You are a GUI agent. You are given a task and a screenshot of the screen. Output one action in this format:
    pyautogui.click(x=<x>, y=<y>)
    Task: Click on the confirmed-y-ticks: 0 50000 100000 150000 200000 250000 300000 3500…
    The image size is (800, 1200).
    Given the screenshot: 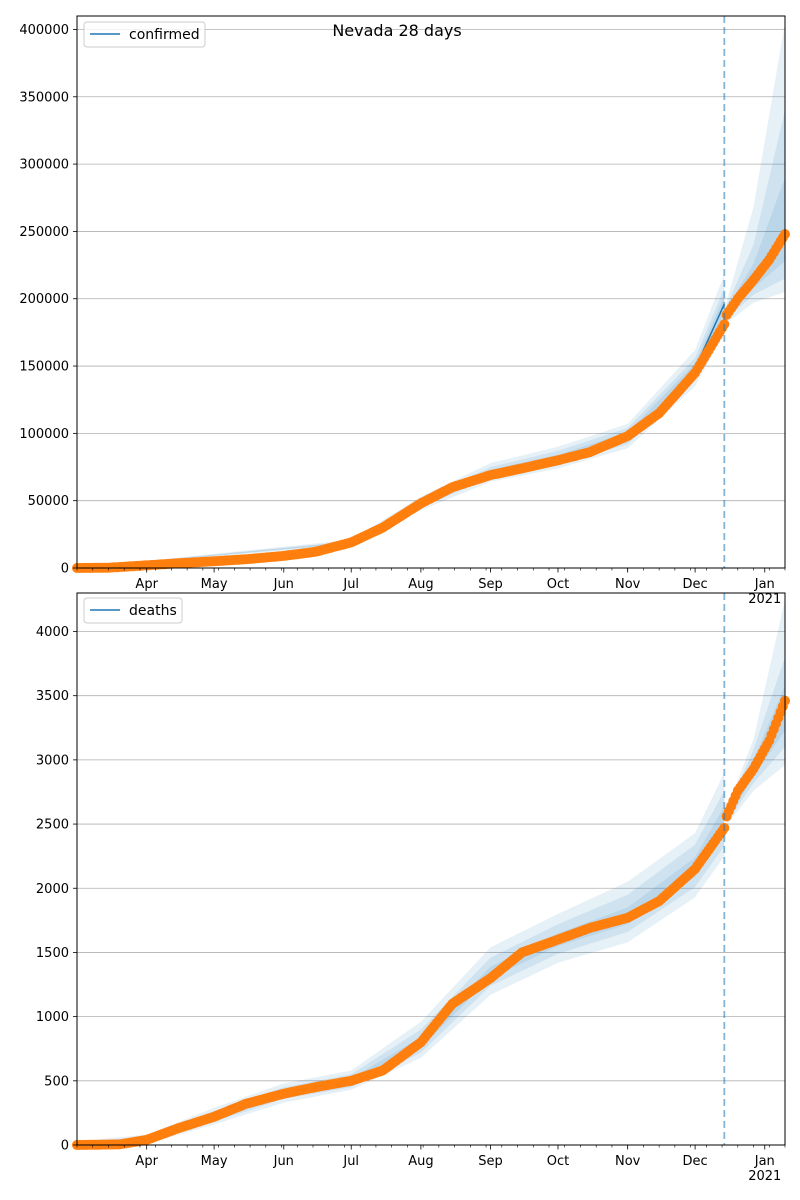 What is the action you would take?
    pyautogui.click(x=48, y=300)
    